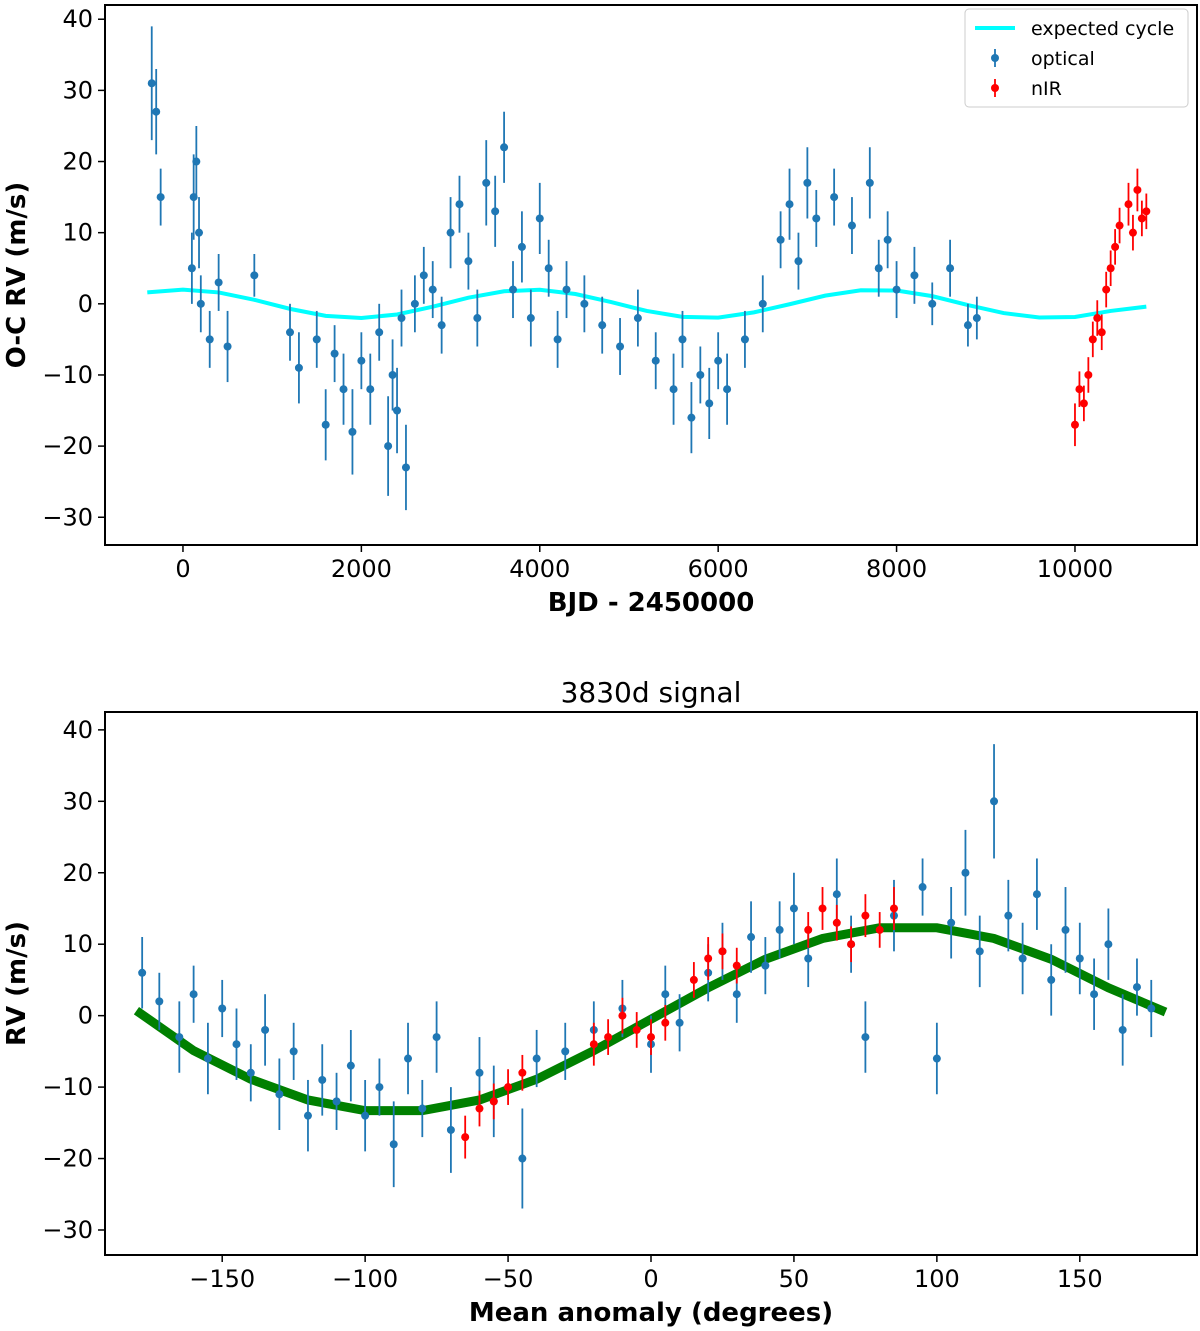  What do you see at coordinates (647, 303) in the screenshot?
I see `line` at bounding box center [647, 303].